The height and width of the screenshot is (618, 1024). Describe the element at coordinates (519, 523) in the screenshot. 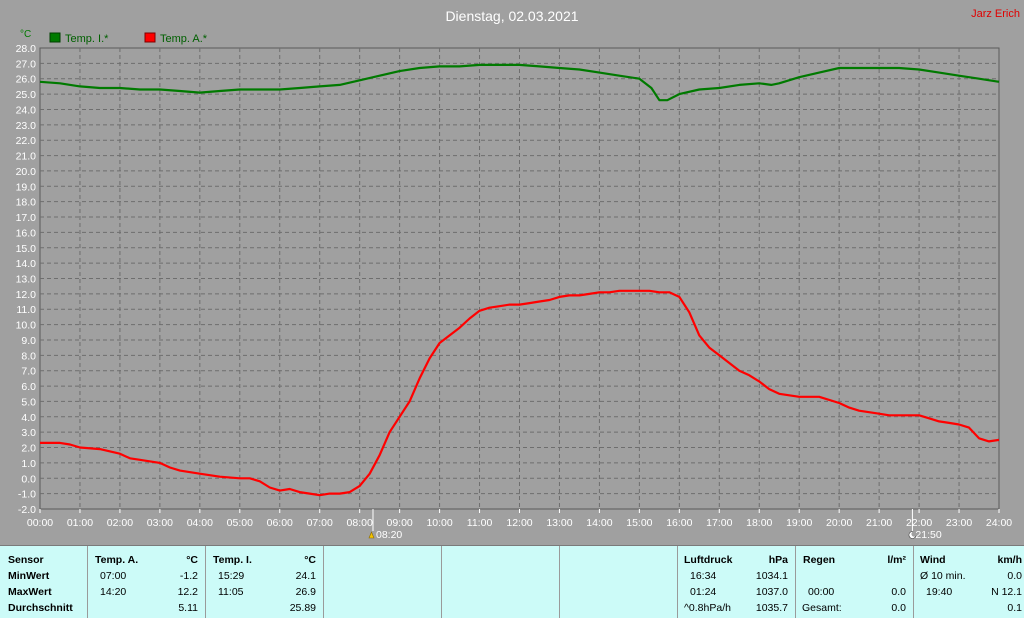

I see `x-tick-label: 12:00` at that location.